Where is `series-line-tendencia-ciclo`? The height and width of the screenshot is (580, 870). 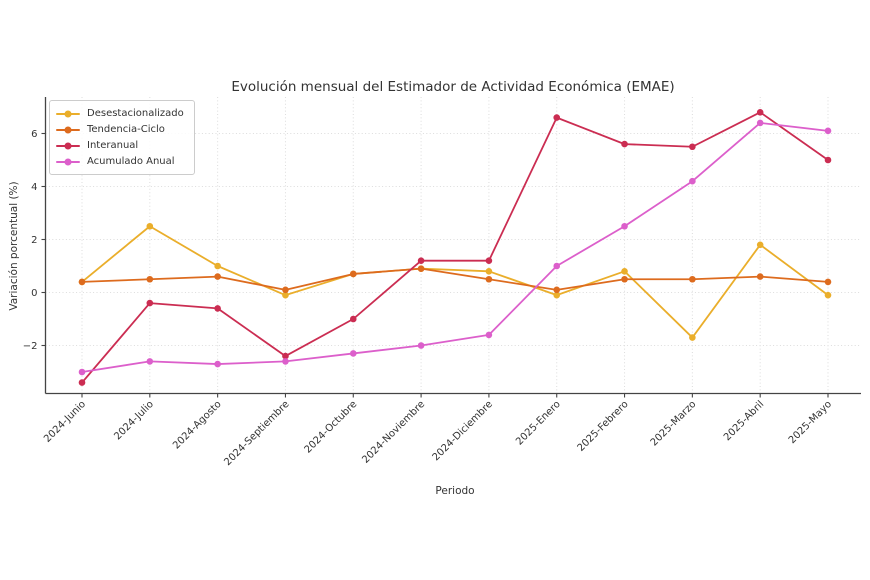 series-line-tendencia-ciclo is located at coordinates (455, 279).